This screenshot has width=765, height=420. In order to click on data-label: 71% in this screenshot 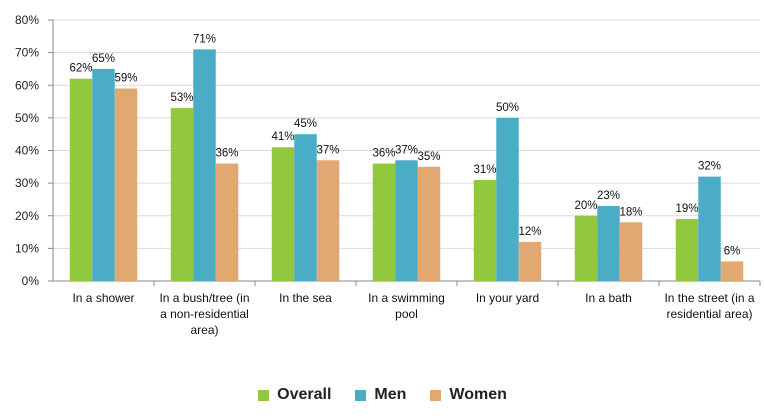, I will do `click(204, 39)`.